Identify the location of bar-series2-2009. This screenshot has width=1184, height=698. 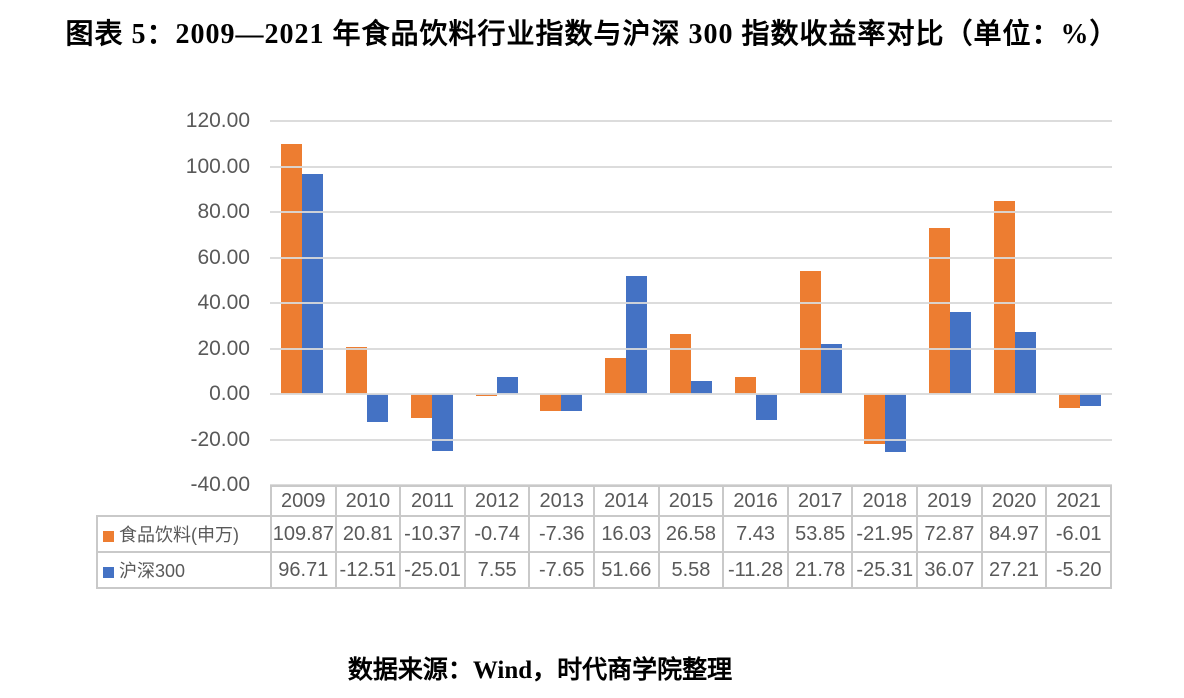
(313, 283).